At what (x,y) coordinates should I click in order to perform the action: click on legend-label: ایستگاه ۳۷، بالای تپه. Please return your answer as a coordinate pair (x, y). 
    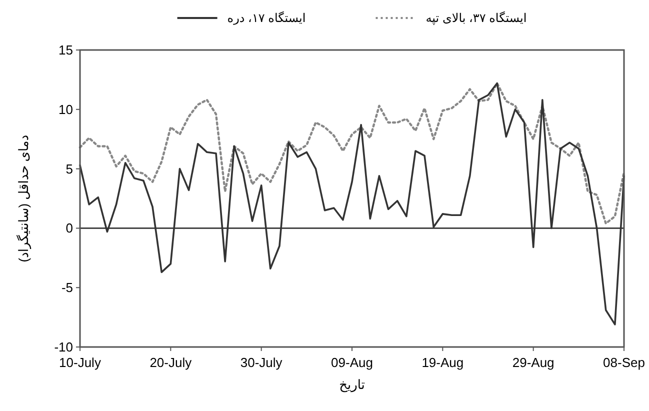
    Looking at the image, I should click on (476, 18).